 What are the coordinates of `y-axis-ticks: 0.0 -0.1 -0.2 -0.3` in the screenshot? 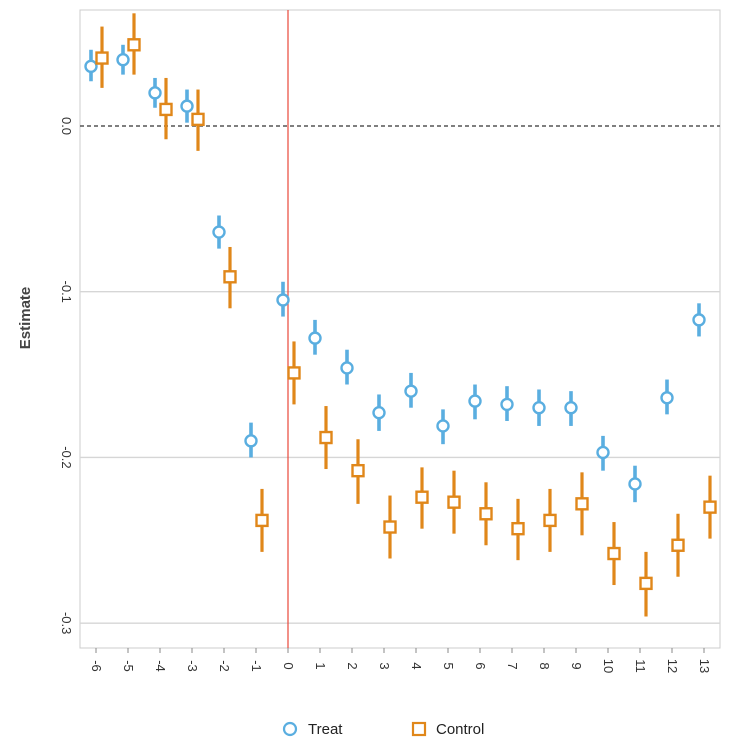 It's located at (66, 375).